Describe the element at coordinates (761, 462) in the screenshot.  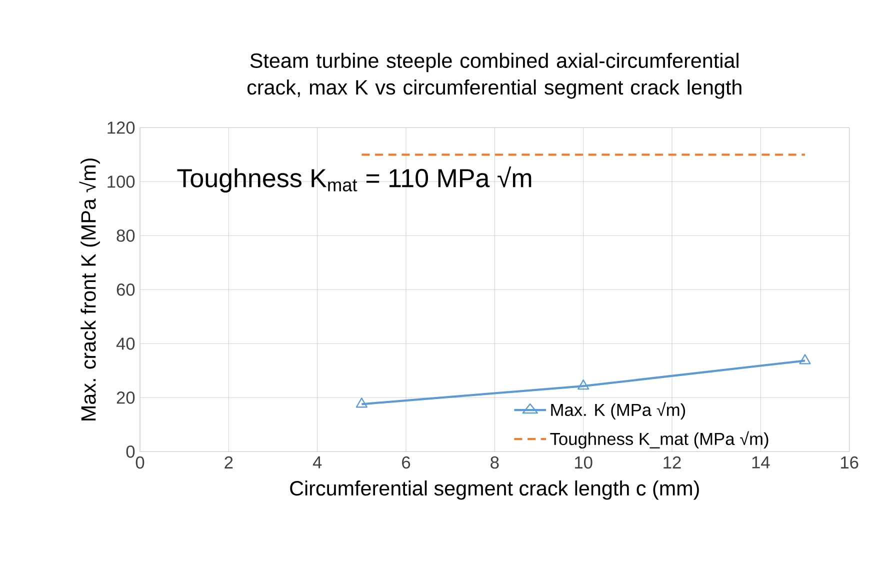
I see `x-tick-label: 14` at that location.